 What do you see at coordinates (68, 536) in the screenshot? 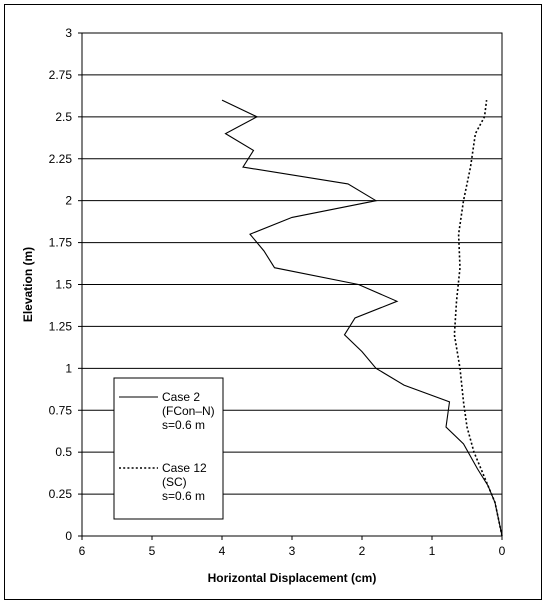
I see `y-tick-label: 0` at bounding box center [68, 536].